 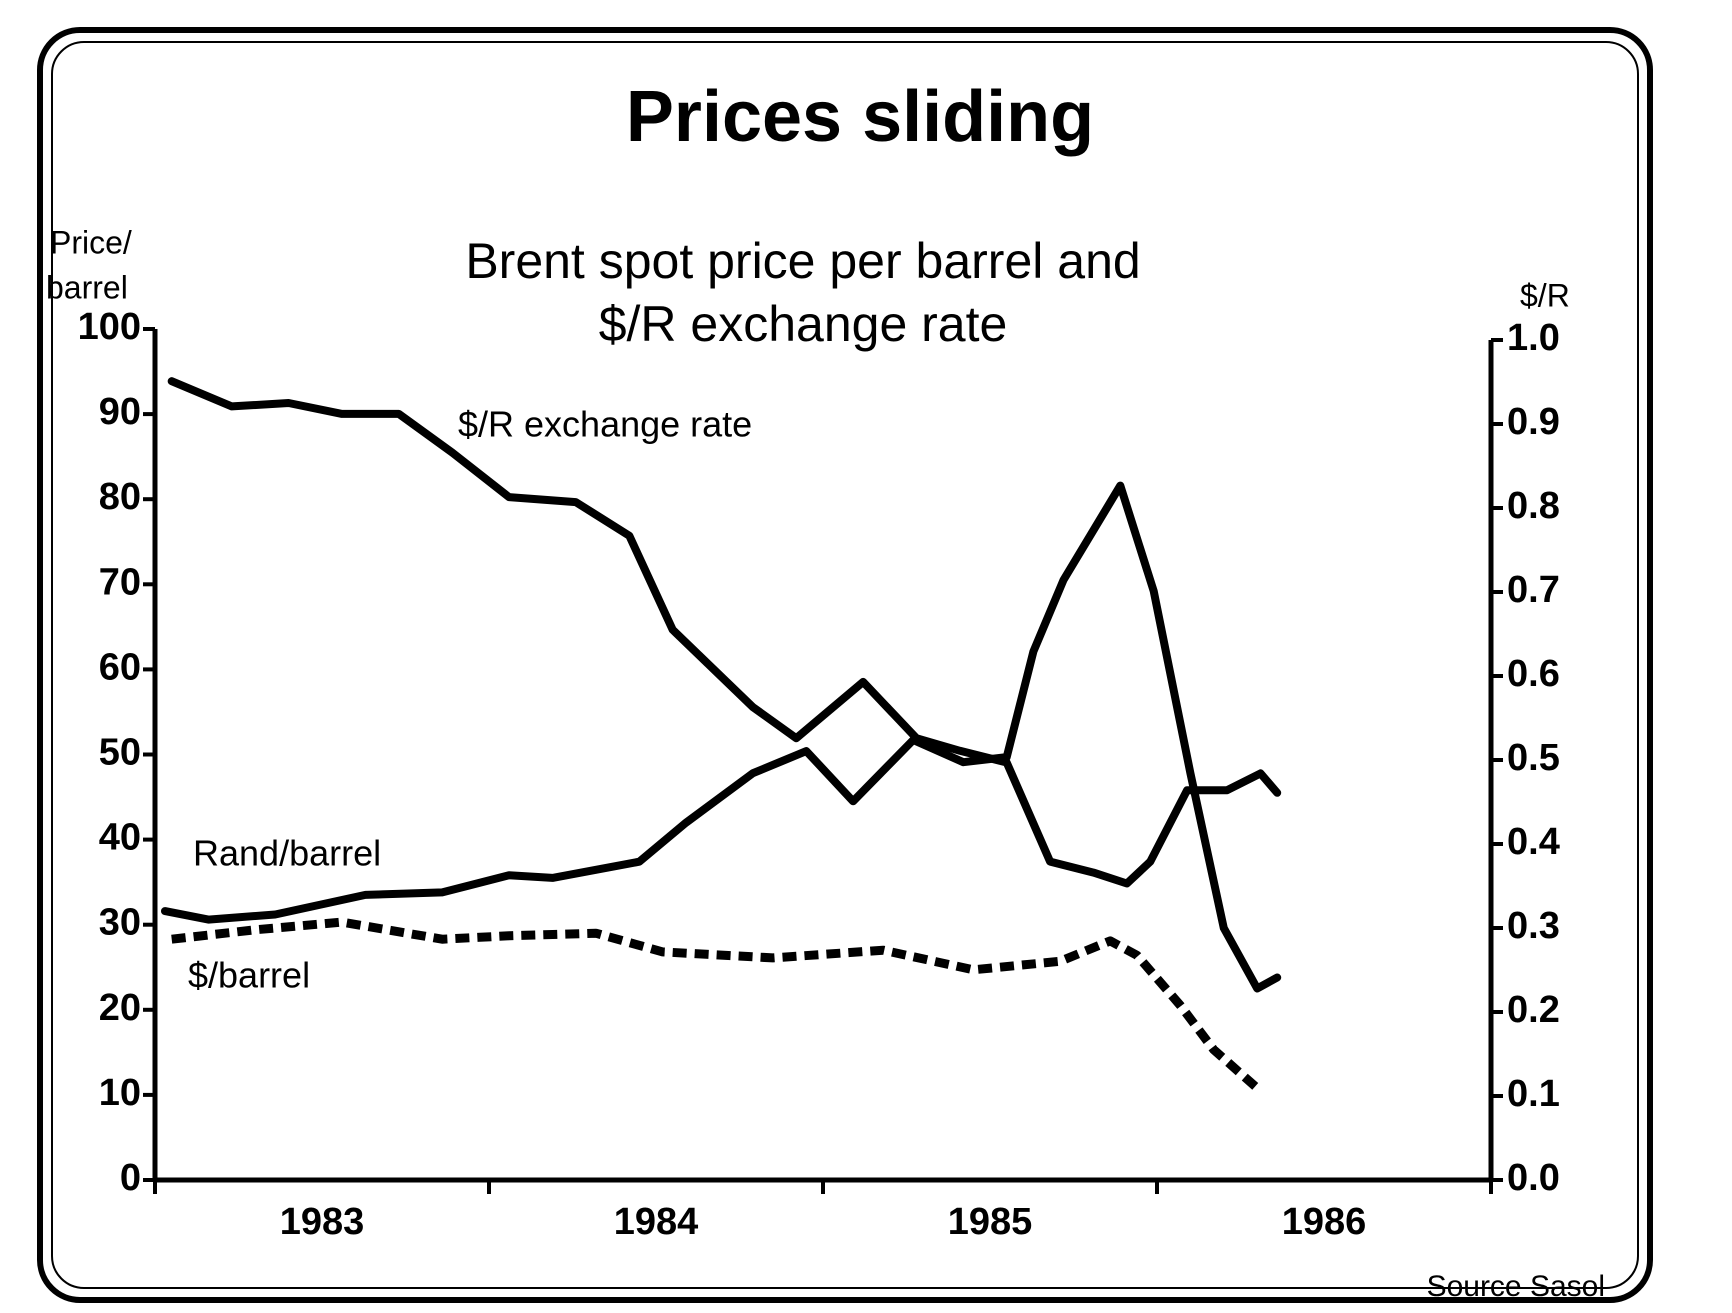 I want to click on y2-tick-label: 0.8, so click(x=1533, y=506).